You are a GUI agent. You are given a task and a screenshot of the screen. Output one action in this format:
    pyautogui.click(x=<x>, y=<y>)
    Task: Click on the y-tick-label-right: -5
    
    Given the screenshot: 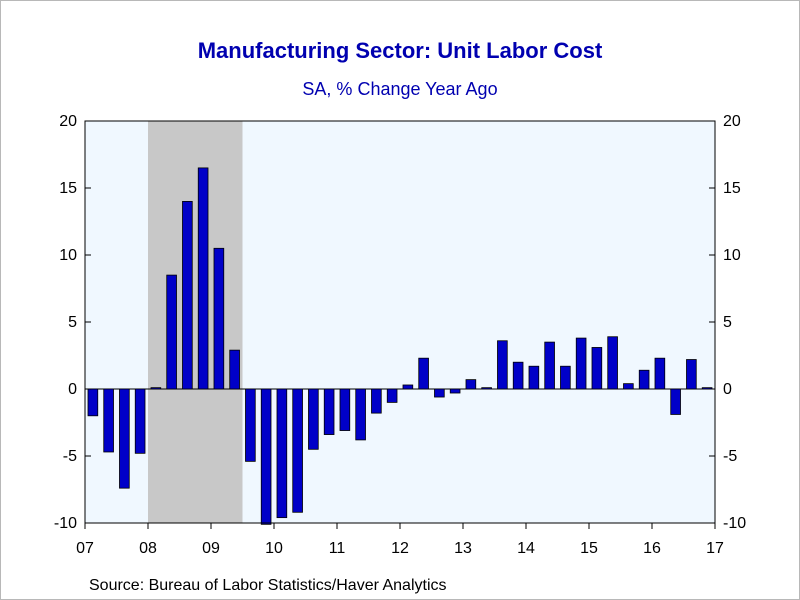 What is the action you would take?
    pyautogui.click(x=730, y=456)
    